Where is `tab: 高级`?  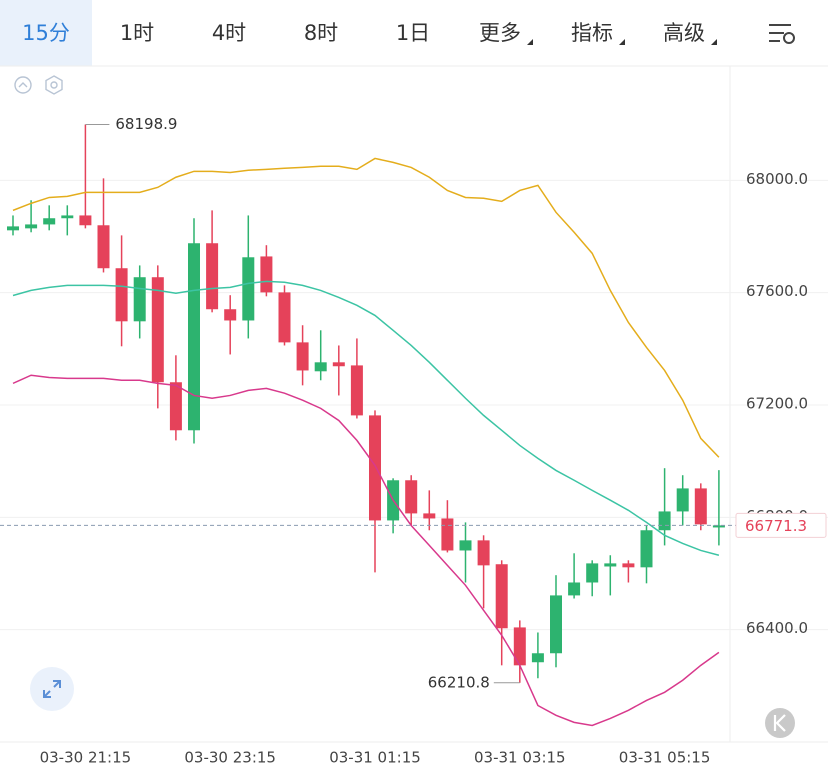
tab: 高级 is located at coordinates (684, 33).